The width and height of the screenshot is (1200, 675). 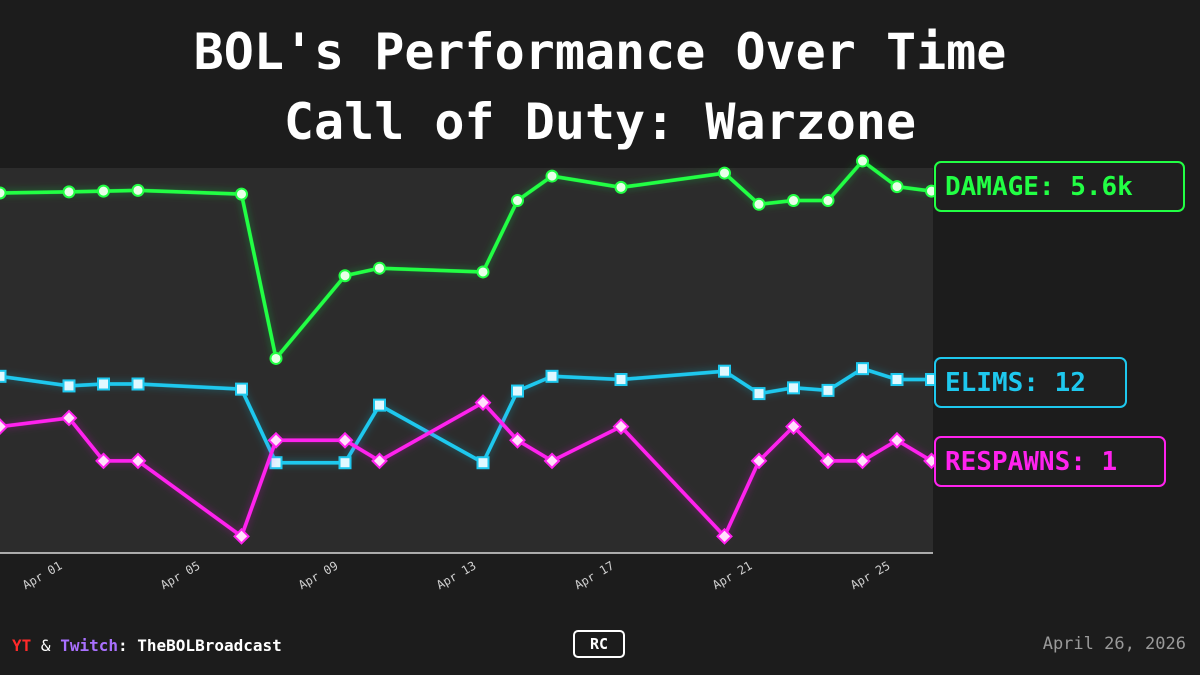 I want to click on damage-label-border, so click(x=1059, y=186).